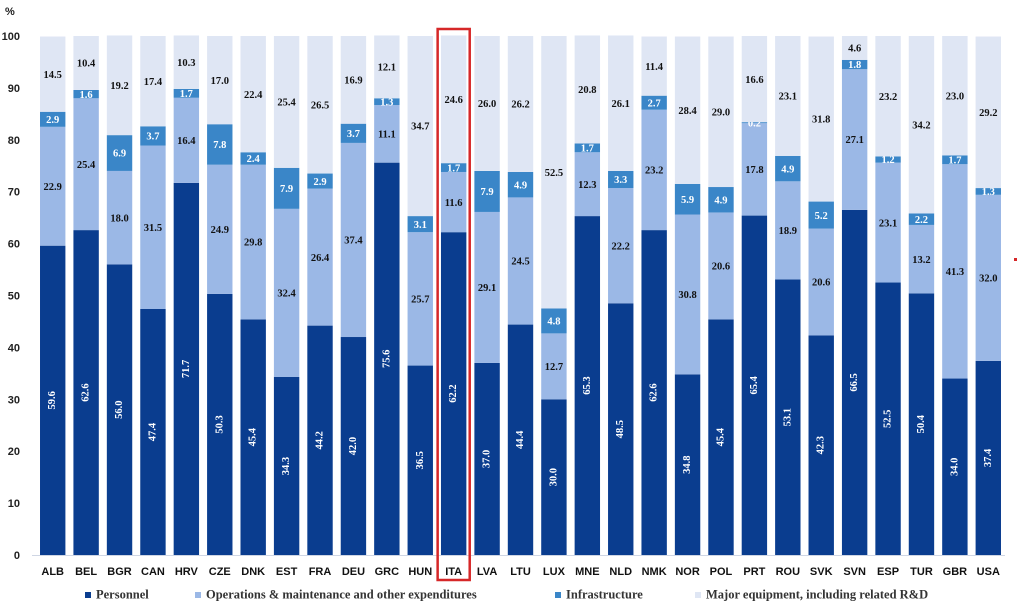 This screenshot has height=606, width=1024. I want to click on data-label: 25.4, so click(286, 103).